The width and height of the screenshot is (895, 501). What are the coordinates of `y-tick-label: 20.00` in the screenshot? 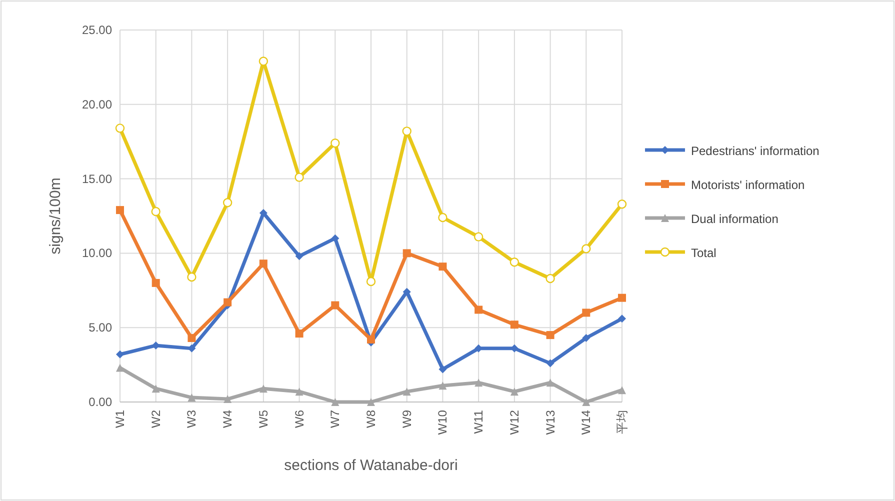 It's located at (97, 104).